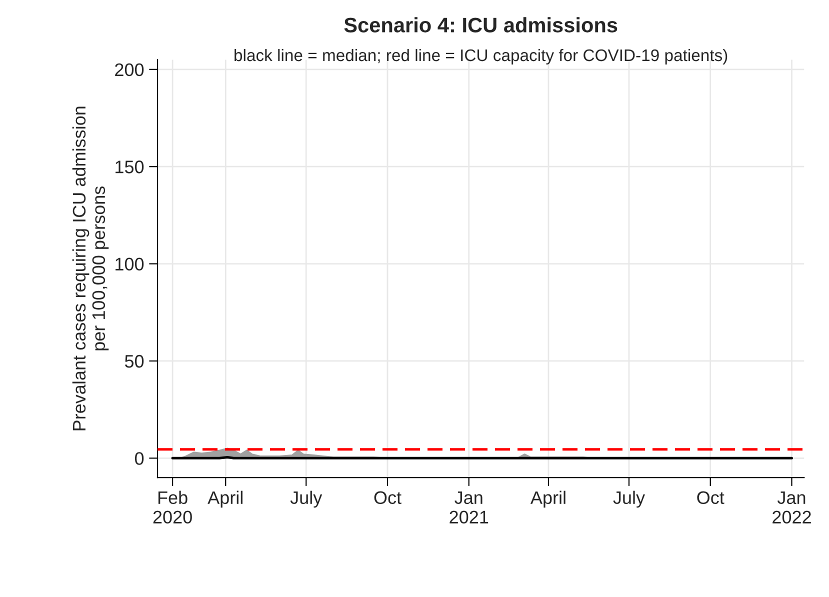 This screenshot has height=597, width=829. Describe the element at coordinates (130, 264) in the screenshot. I see `y-tick-label: 100` at that location.